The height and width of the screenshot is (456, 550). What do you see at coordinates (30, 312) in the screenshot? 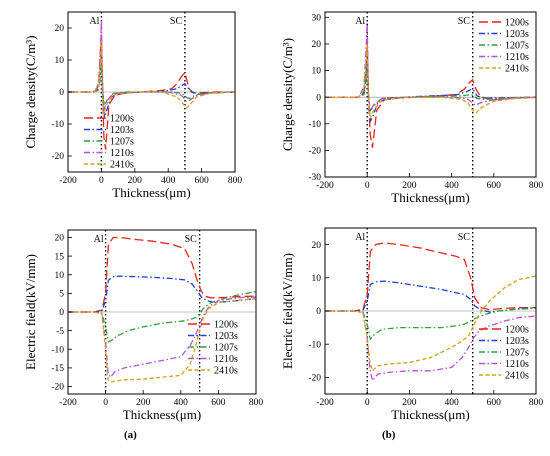
I see `y-axis-label: Electric field(kV/mm)` at bounding box center [30, 312].